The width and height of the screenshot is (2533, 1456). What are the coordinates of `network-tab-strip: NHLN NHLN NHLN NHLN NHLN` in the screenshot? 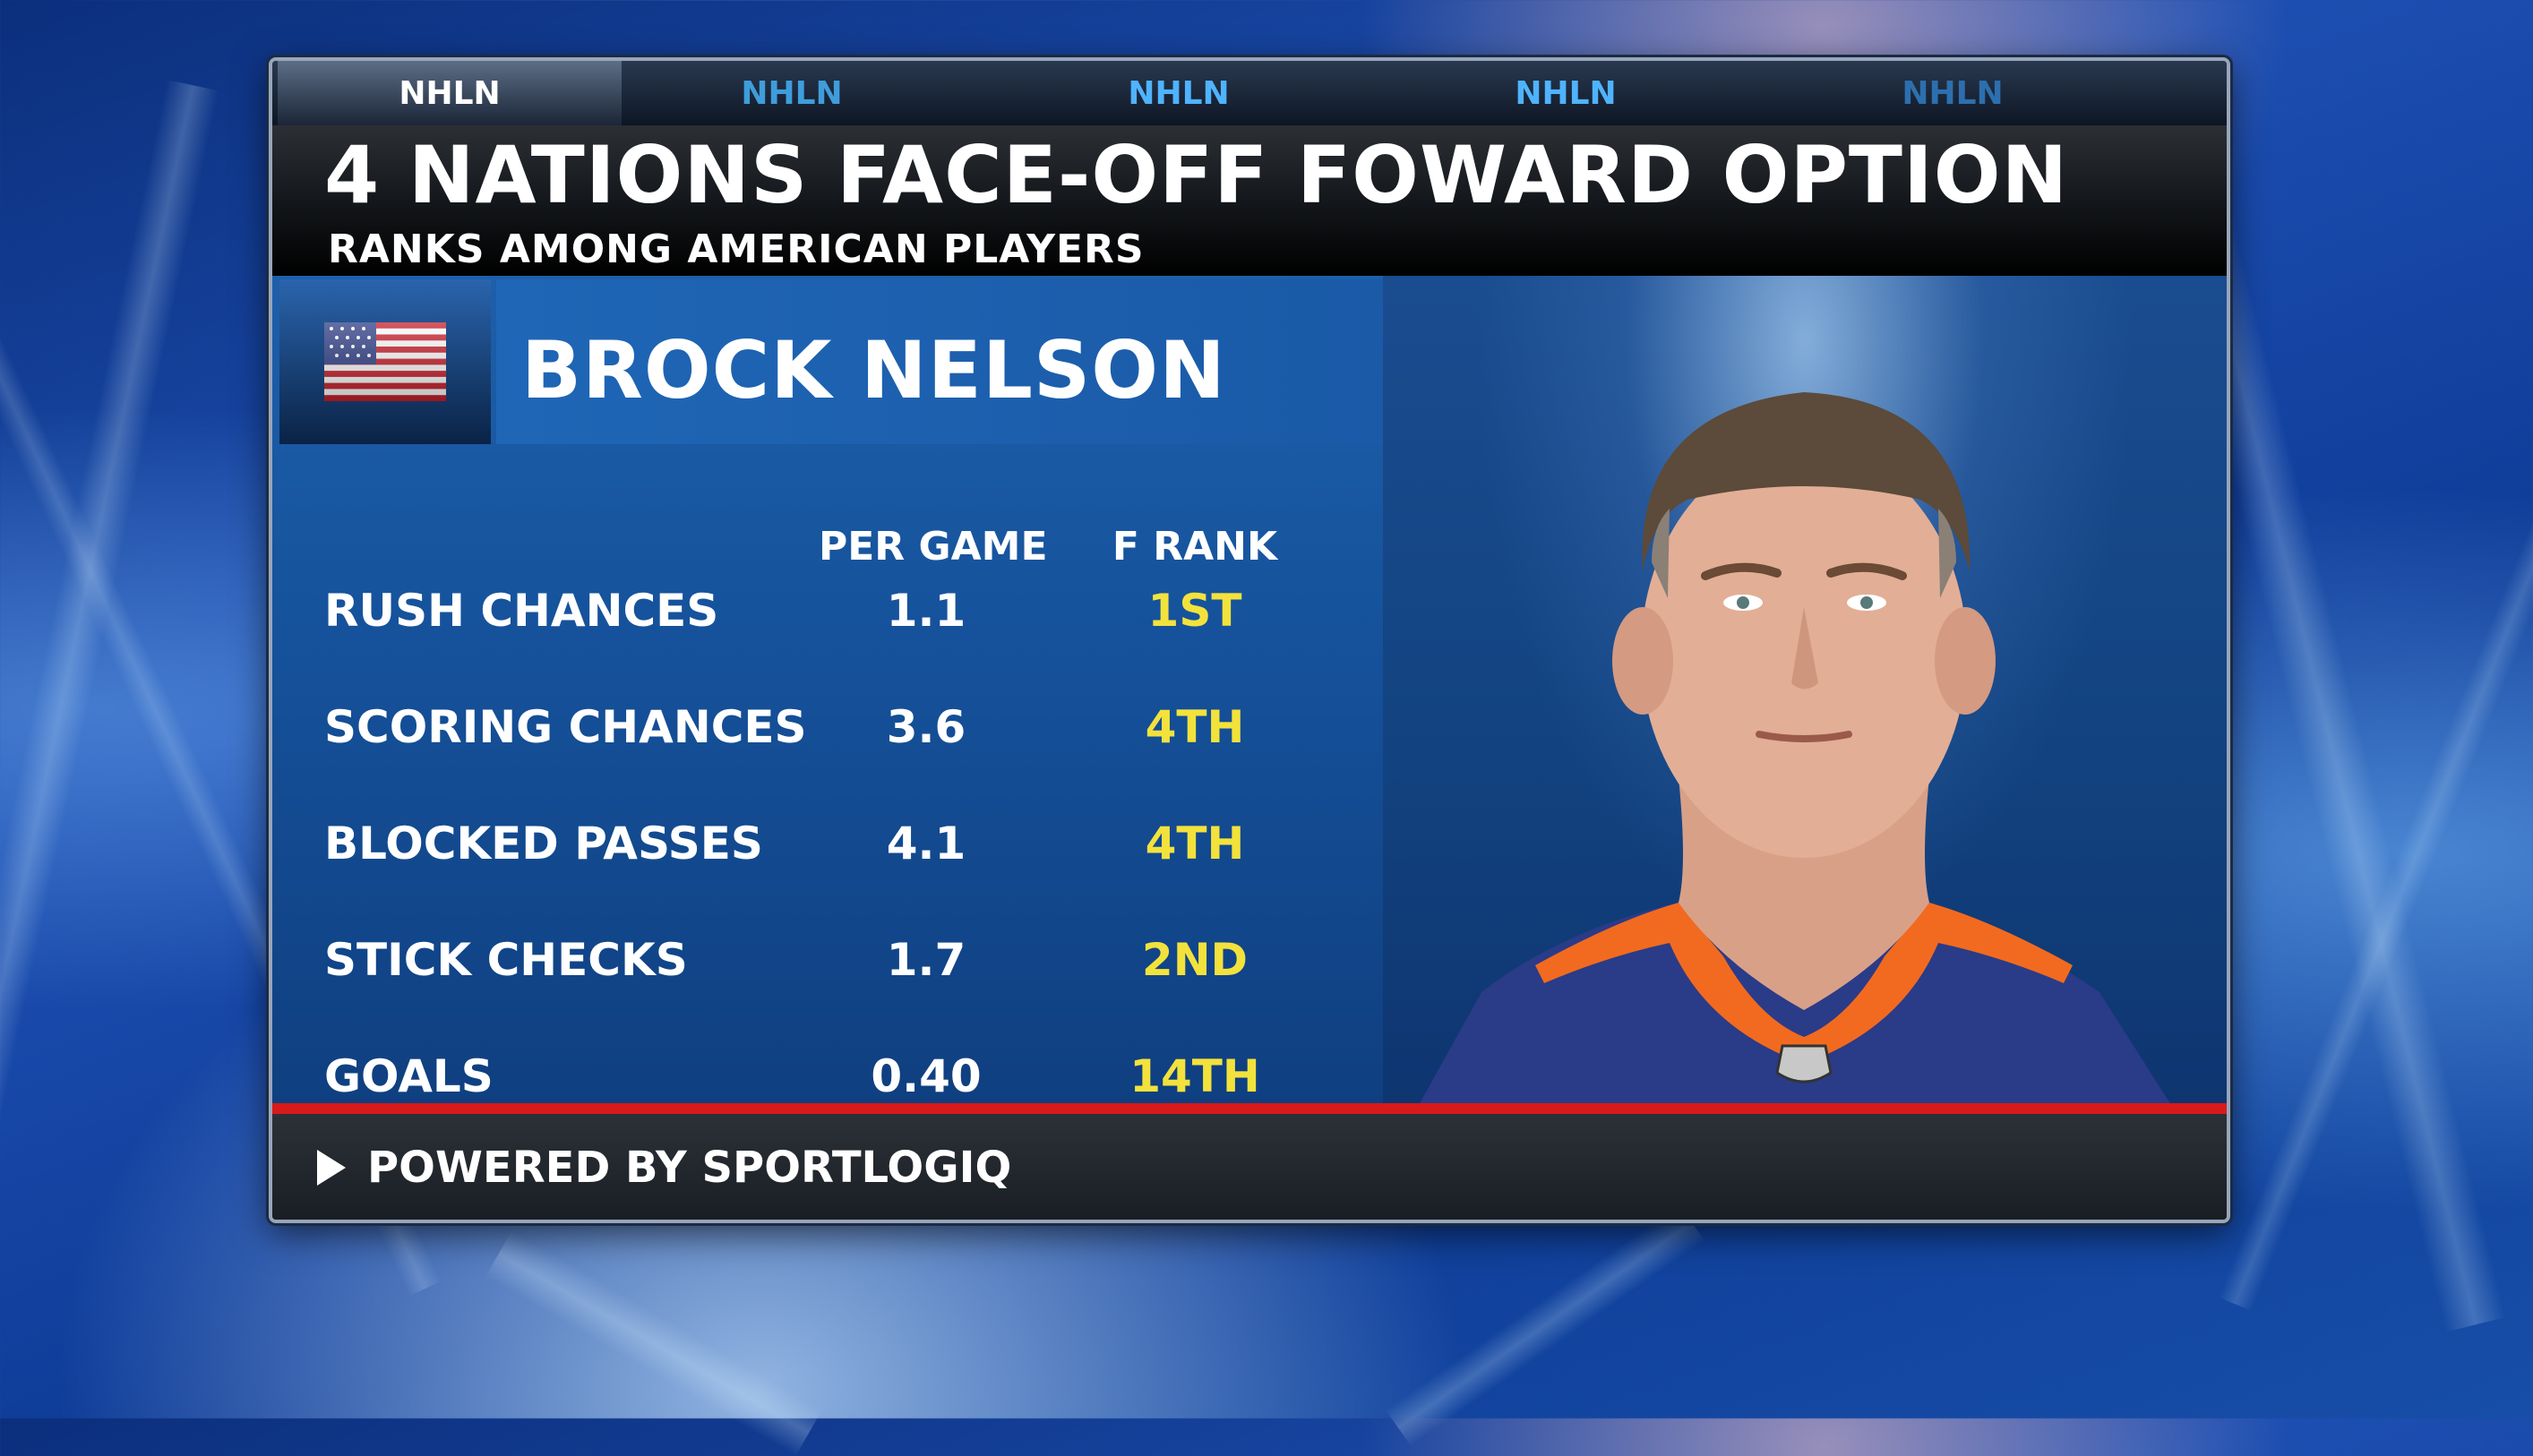 It's located at (1250, 93).